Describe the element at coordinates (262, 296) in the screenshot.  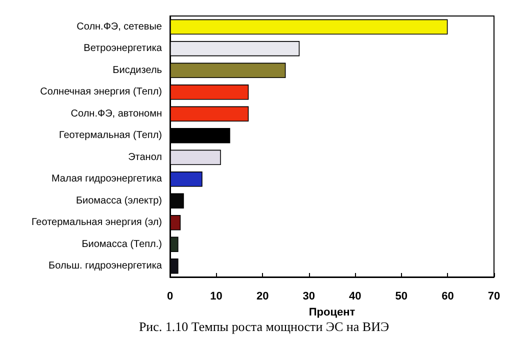
I see `x-tick-label: 20` at that location.